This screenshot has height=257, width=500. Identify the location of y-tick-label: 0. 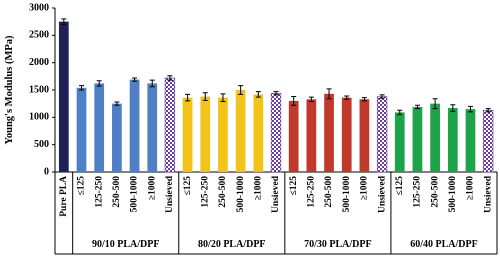
(46, 171).